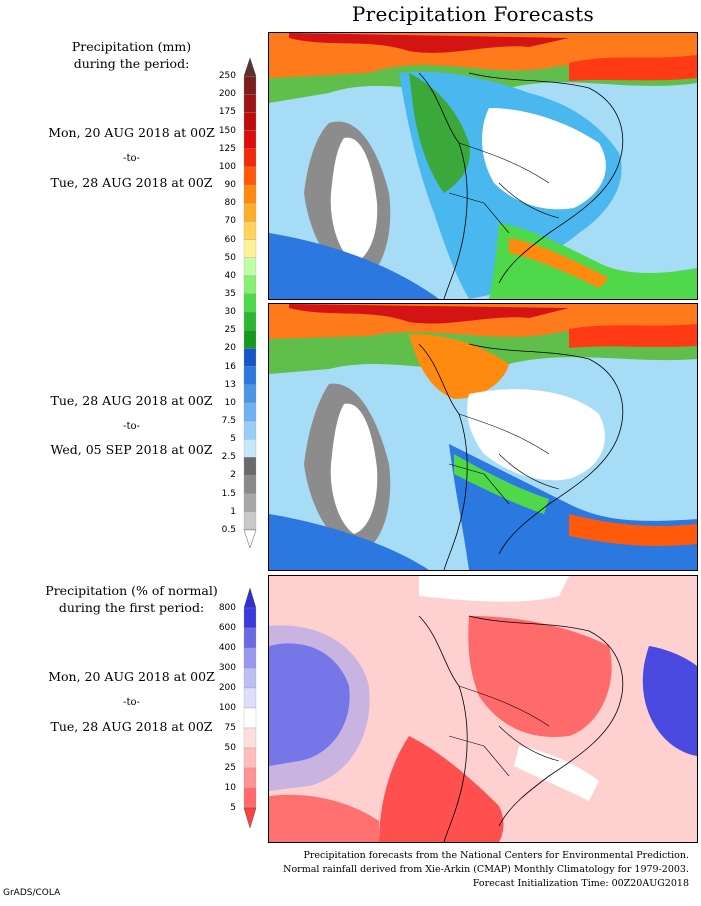  What do you see at coordinates (233, 808) in the screenshot?
I see `pct-scale-tick-label: 5` at bounding box center [233, 808].